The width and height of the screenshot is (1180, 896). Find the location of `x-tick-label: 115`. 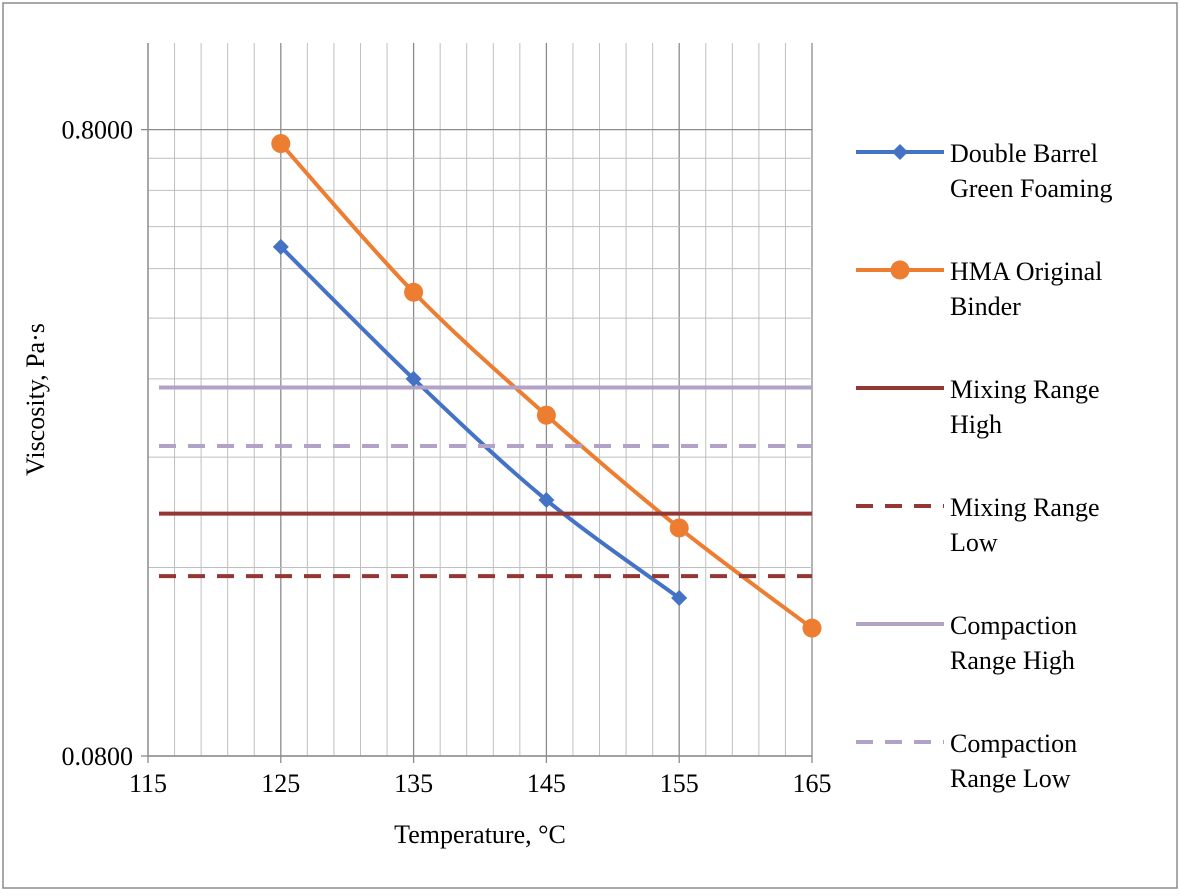

x-tick-label: 115 is located at coordinates (148, 783).